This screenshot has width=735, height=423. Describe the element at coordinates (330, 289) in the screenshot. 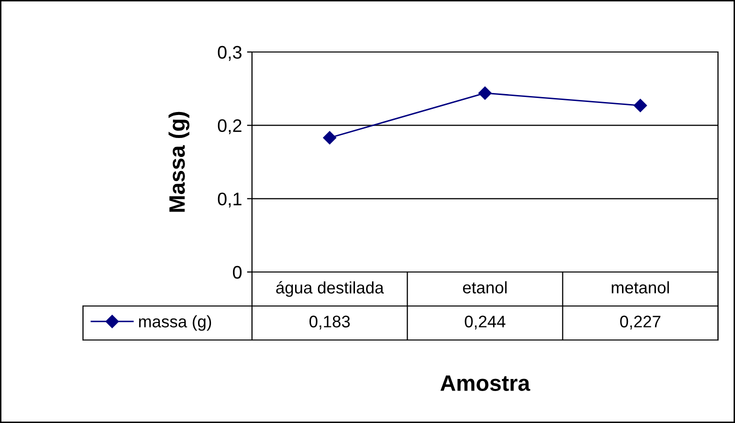

I see `x-tick-label: água destilada` at that location.